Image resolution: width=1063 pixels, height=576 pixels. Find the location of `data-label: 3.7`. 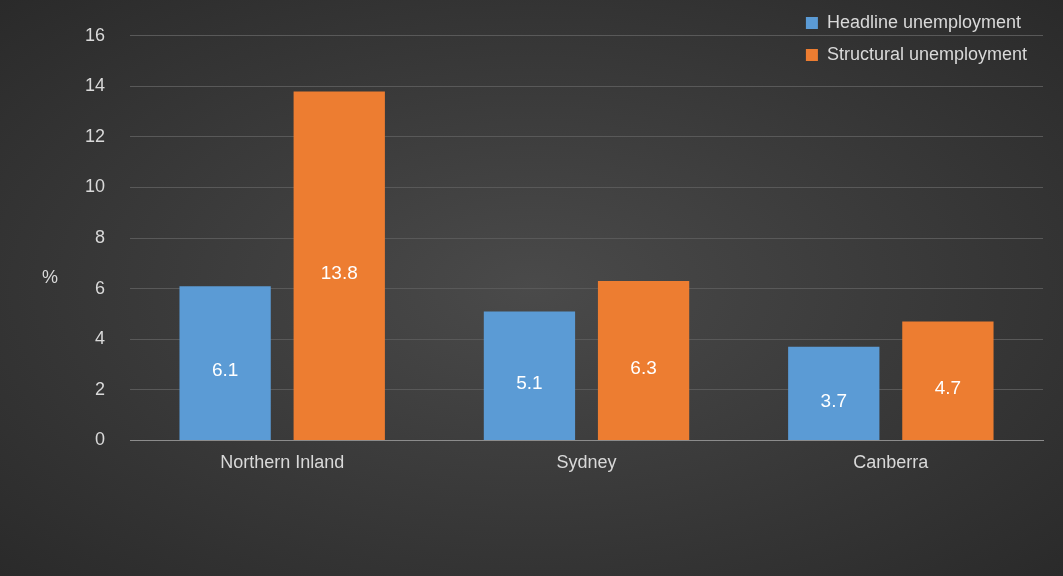

data-label: 3.7 is located at coordinates (833, 400).